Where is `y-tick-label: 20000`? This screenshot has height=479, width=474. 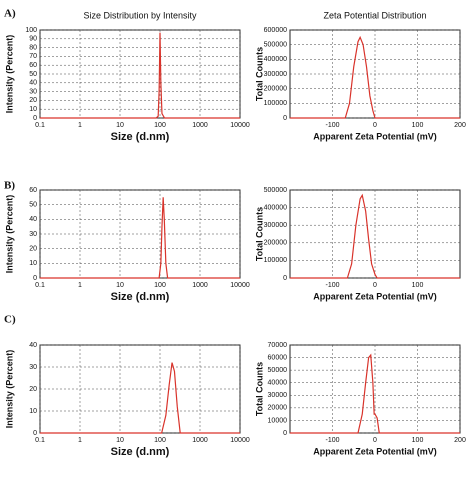
y-tick-label: 20000 is located at coordinates (278, 408).